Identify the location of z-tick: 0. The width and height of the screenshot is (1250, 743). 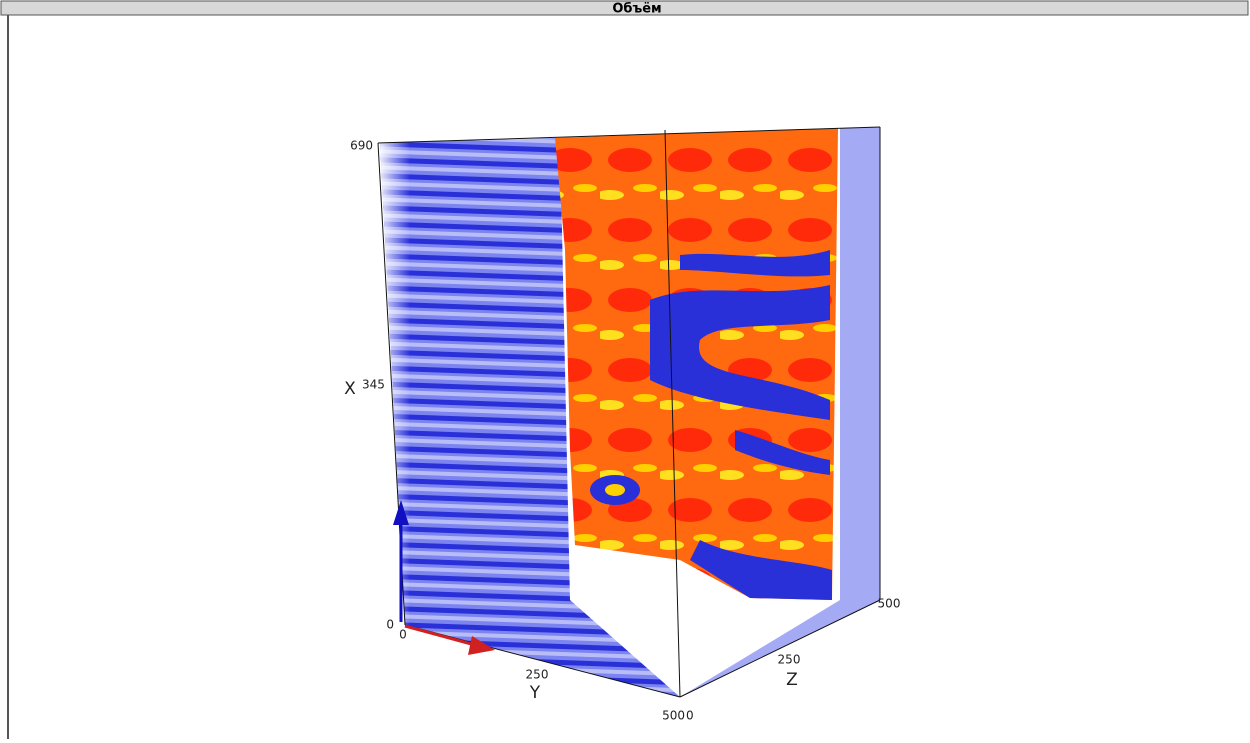
(690, 716).